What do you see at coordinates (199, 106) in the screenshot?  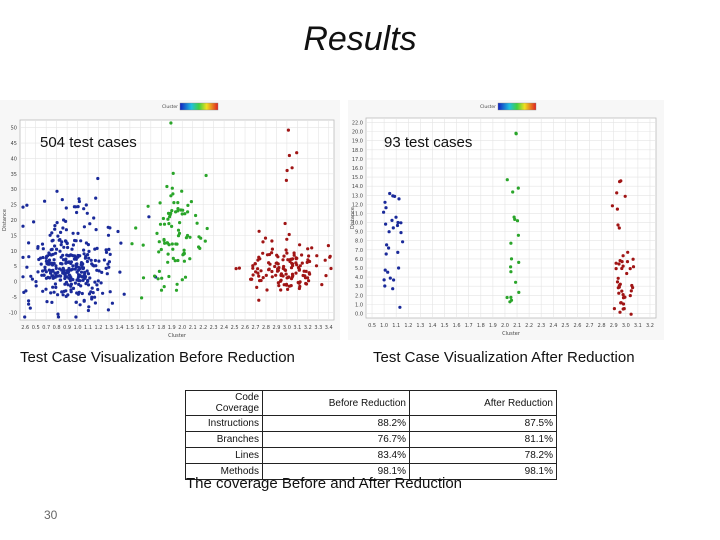 I see `legend-color-bar` at bounding box center [199, 106].